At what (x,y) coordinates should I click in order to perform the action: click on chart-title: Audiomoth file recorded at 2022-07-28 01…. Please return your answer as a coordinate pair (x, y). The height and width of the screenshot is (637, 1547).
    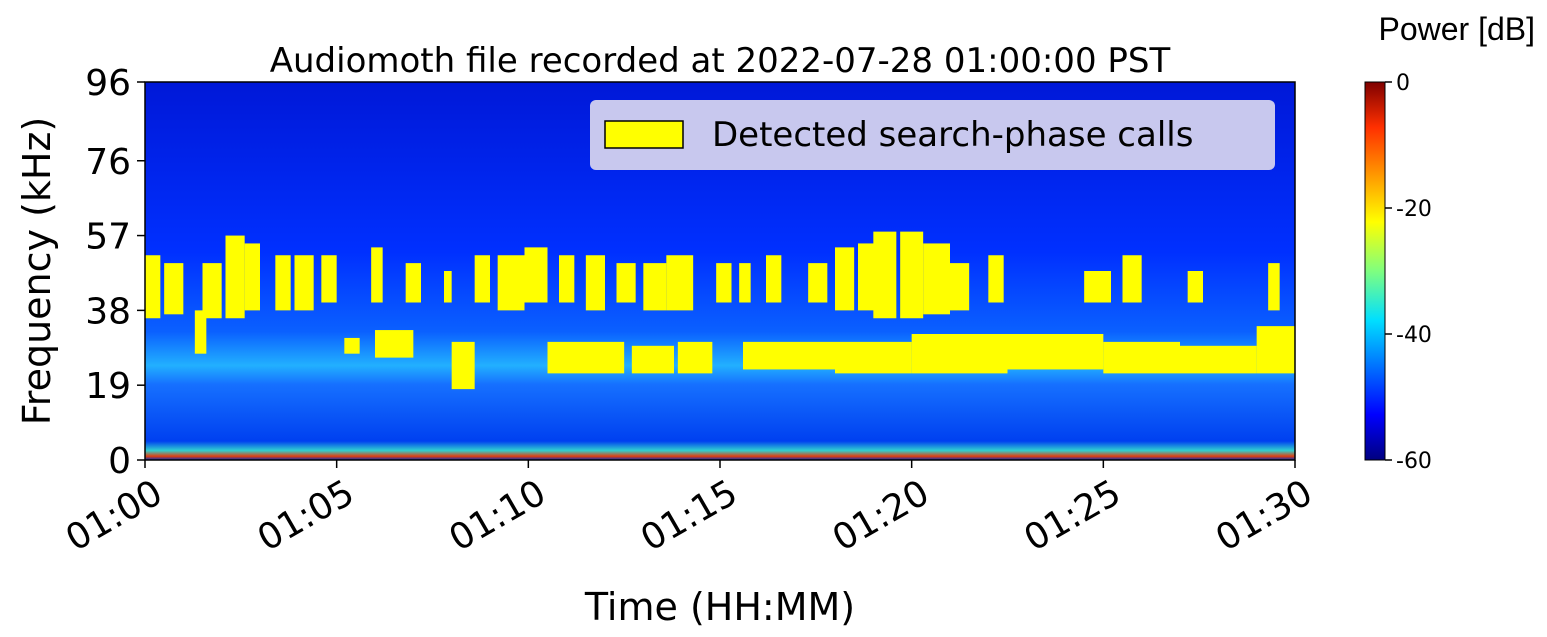
    Looking at the image, I should click on (720, 61).